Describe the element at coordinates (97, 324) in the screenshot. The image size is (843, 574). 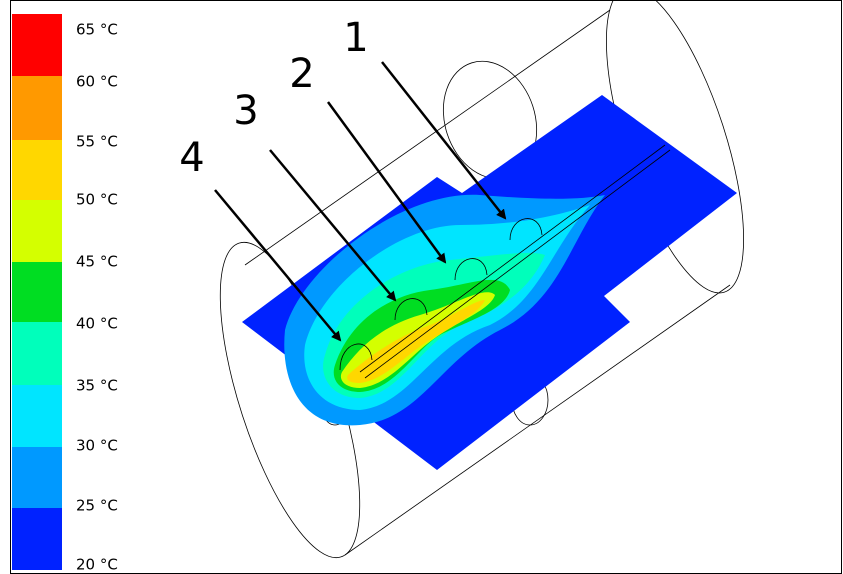
I see `legend-label: 40 °C` at that location.